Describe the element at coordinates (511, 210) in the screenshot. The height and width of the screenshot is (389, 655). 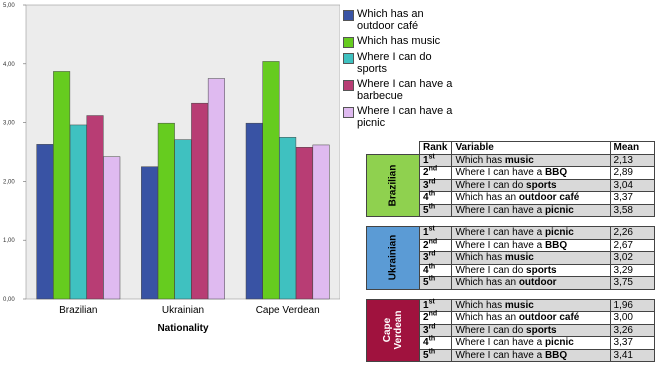
I see `table-row: 5th Where I can have a picnic 3,58` at that location.